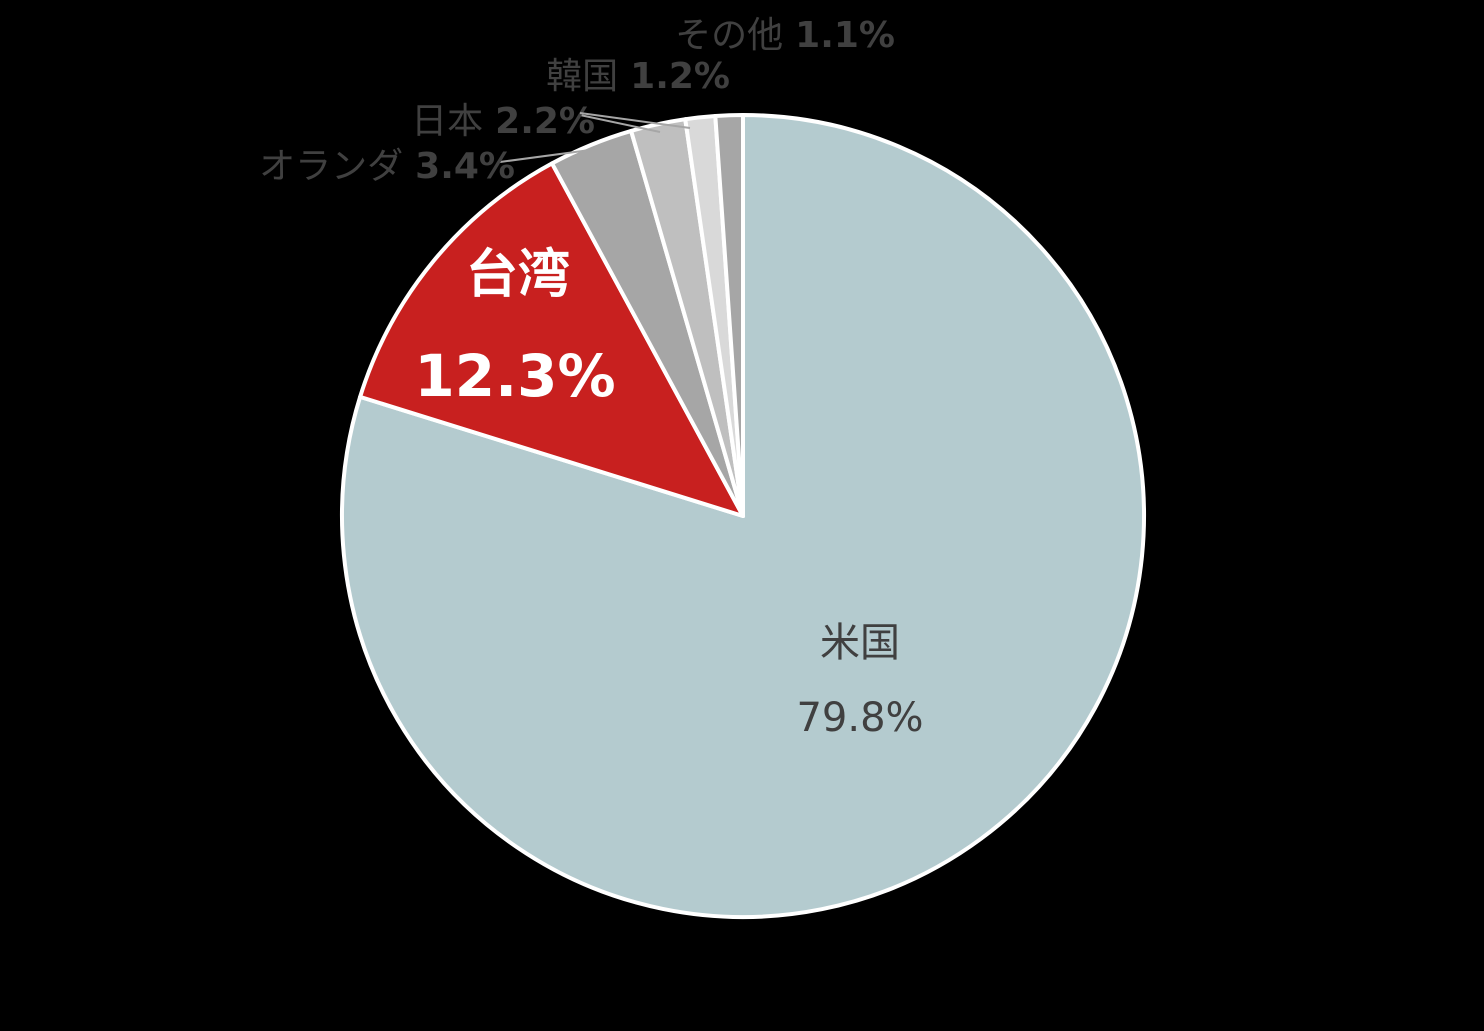  What do you see at coordinates (785, 35) in the screenshot?
I see `slice-label: その他 1.1%` at bounding box center [785, 35].